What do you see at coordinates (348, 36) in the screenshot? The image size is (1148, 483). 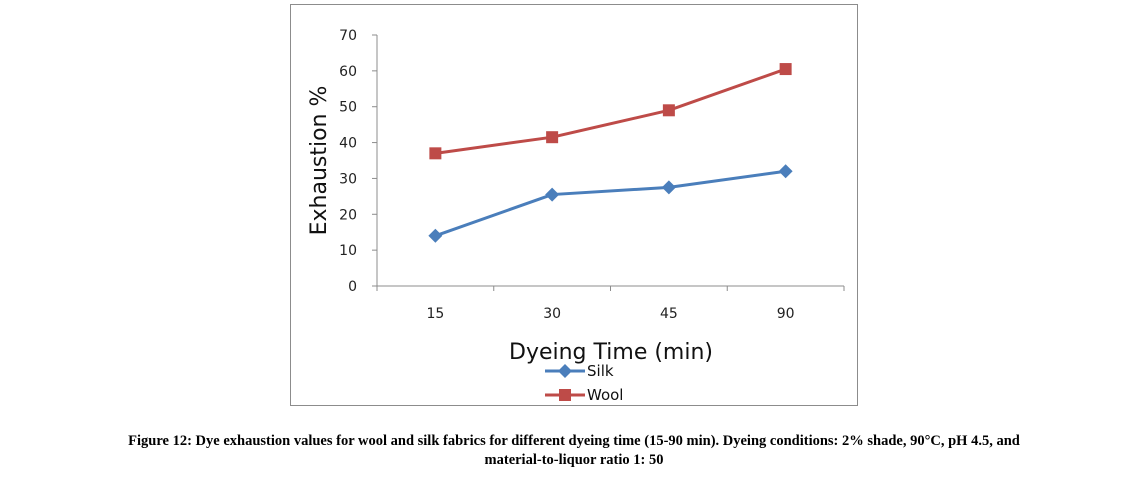 I see `y-tick-label: 70` at bounding box center [348, 36].